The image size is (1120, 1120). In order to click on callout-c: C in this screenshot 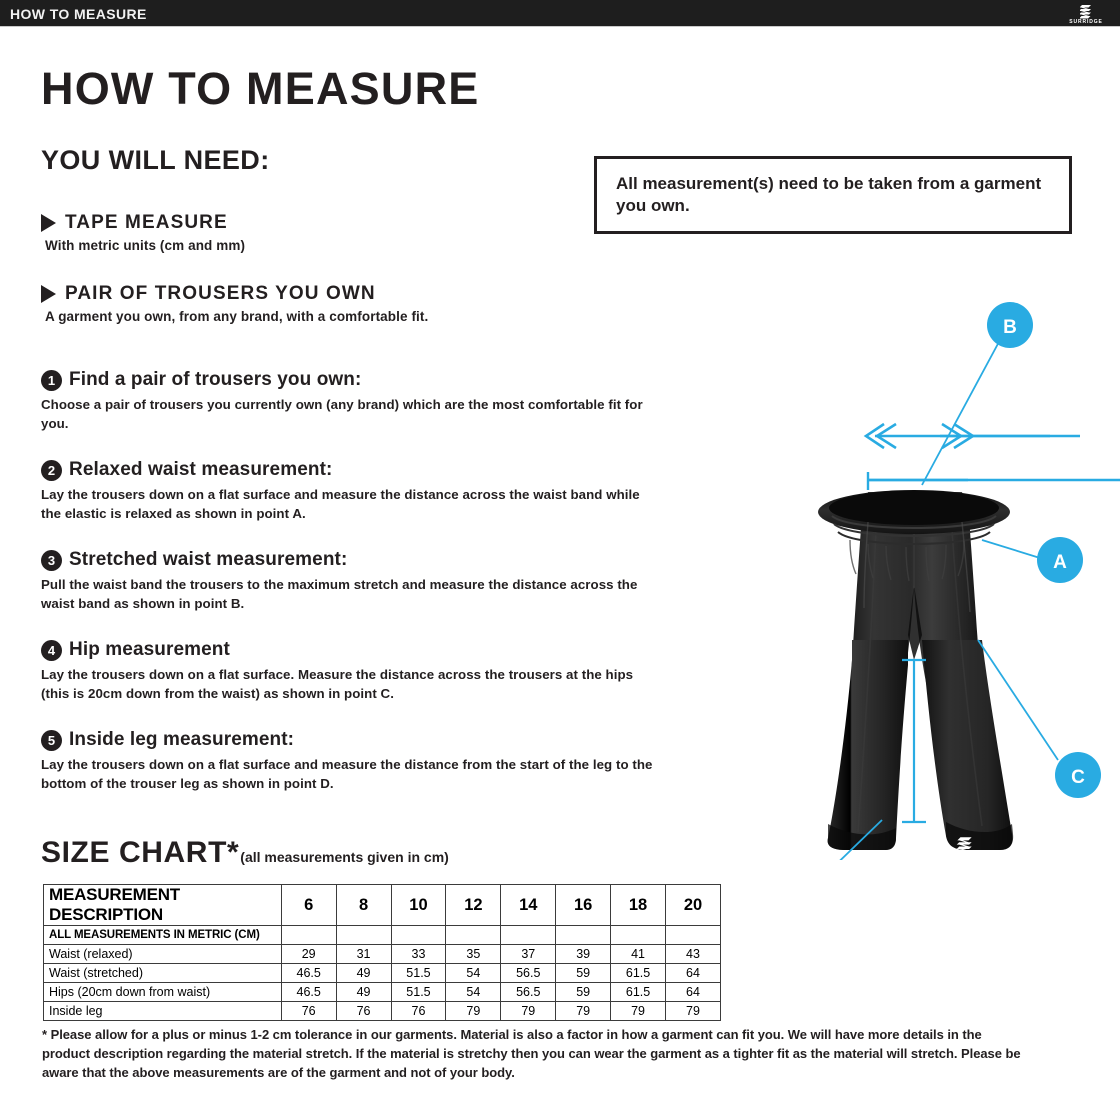, I will do `click(1078, 775)`.